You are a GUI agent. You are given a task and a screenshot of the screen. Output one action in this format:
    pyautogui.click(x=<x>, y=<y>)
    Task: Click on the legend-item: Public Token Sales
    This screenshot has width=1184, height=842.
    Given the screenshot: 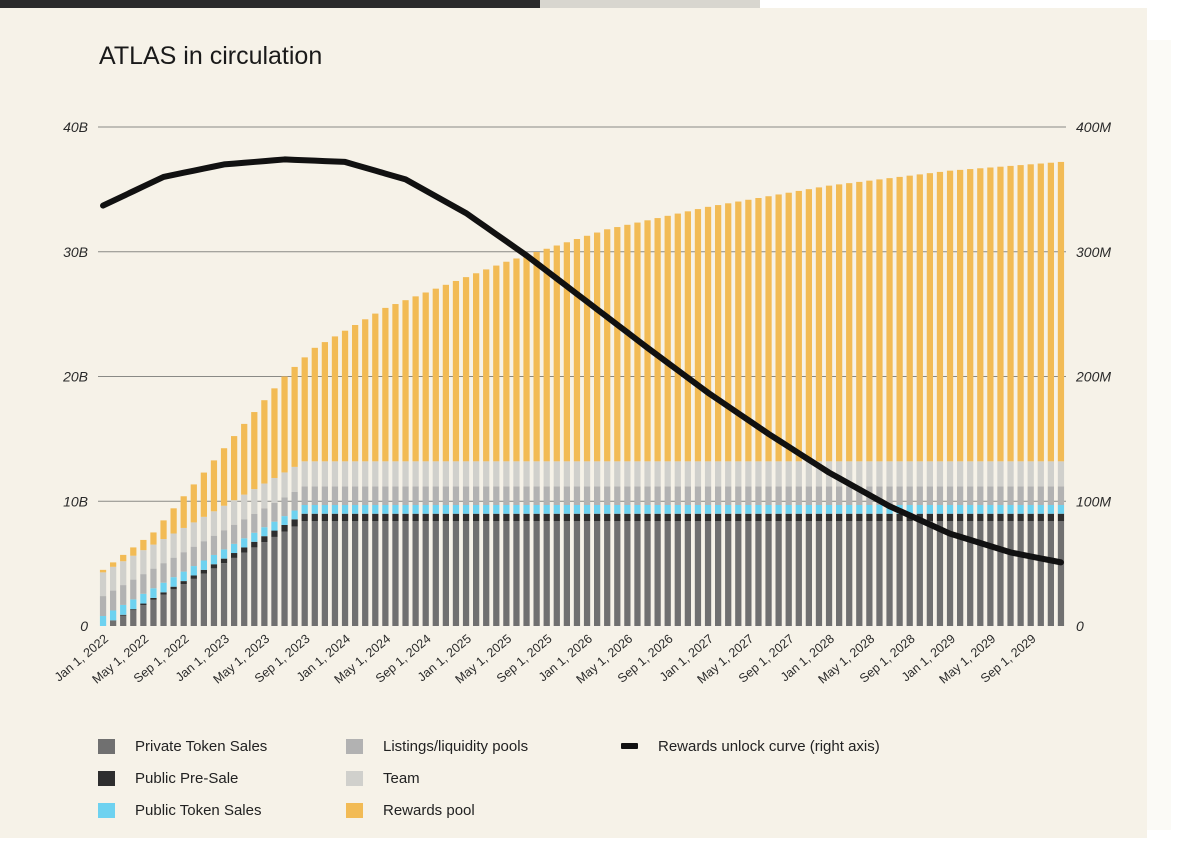 What is the action you would take?
    pyautogui.click(x=179, y=810)
    